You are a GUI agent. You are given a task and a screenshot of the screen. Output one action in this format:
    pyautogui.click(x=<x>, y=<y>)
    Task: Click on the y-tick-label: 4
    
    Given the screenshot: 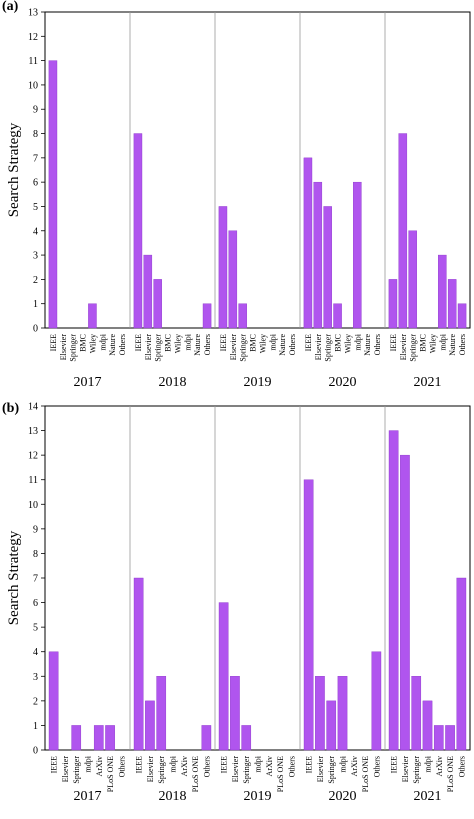 What is the action you would take?
    pyautogui.click(x=35, y=231)
    